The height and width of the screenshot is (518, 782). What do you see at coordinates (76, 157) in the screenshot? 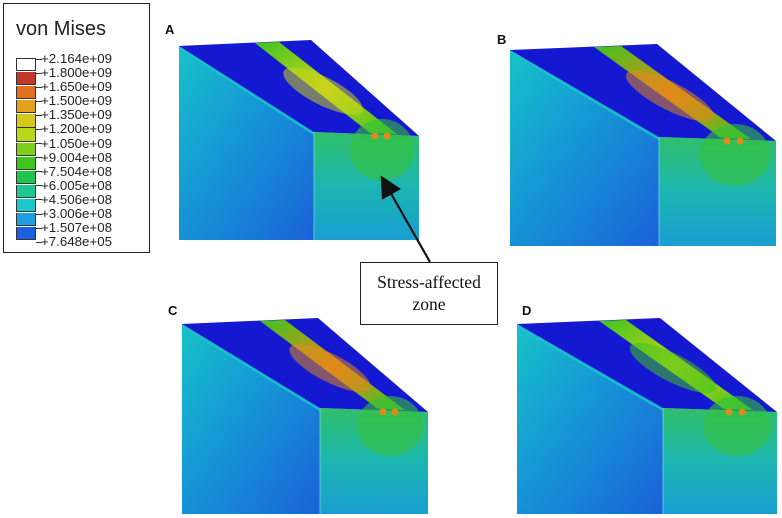
I see `legend-value-label: +9.004e+08` at bounding box center [76, 157].